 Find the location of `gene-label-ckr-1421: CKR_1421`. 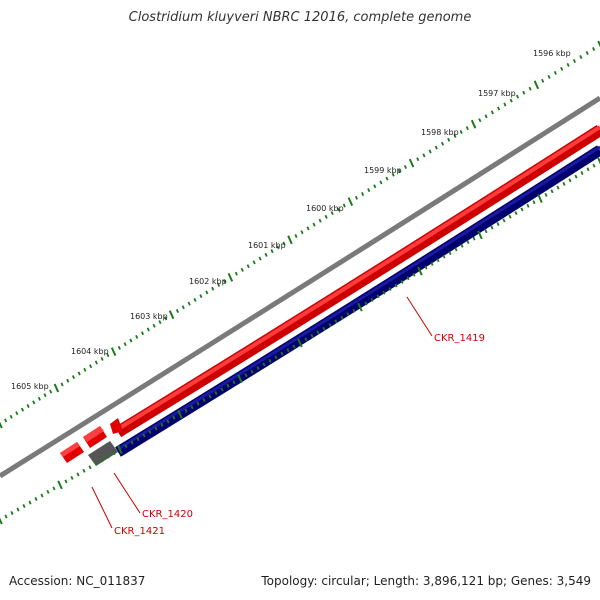

gene-label-ckr-1421: CKR_1421 is located at coordinates (139, 531).